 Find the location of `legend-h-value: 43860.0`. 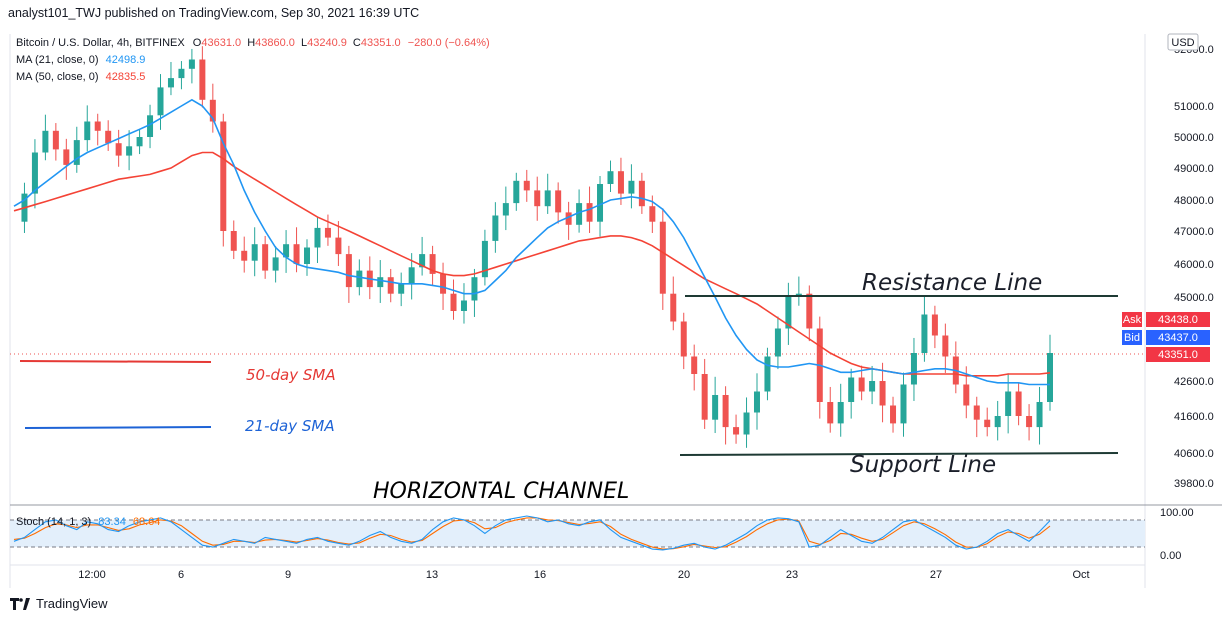

legend-h-value: 43860.0 is located at coordinates (275, 43).